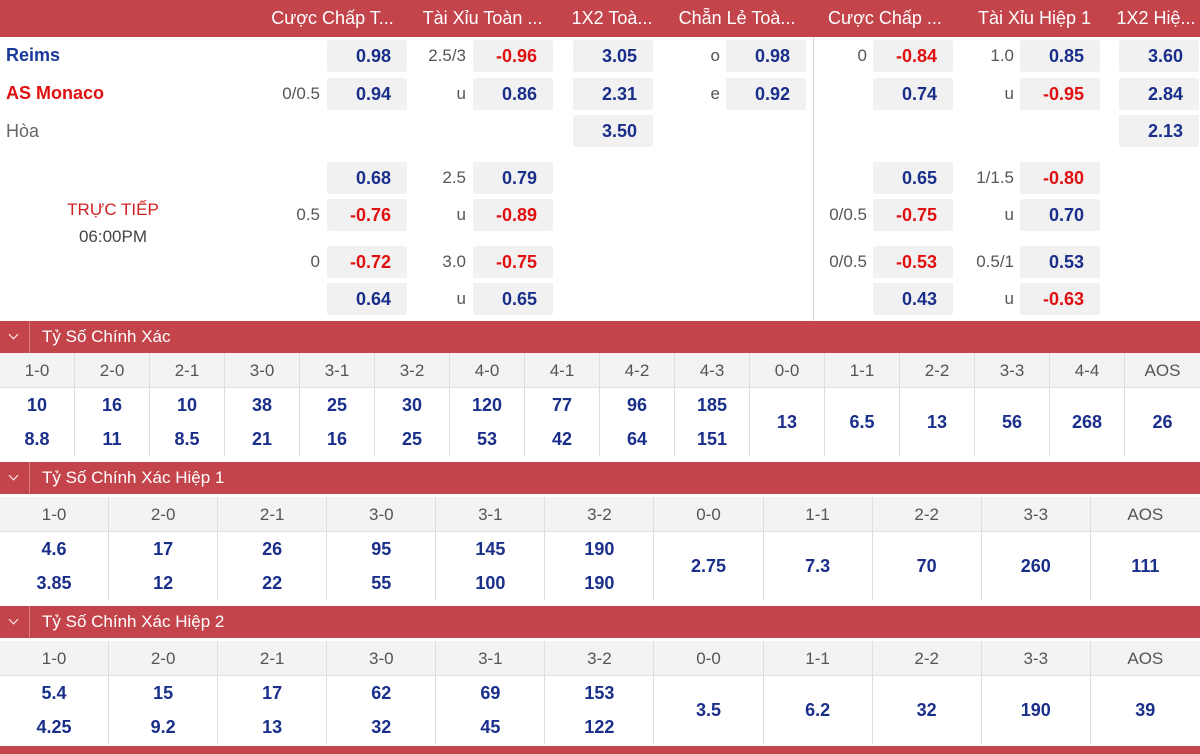 This screenshot has height=754, width=1200. What do you see at coordinates (367, 56) in the screenshot?
I see `odds-ah-ft-home: 0.98` at bounding box center [367, 56].